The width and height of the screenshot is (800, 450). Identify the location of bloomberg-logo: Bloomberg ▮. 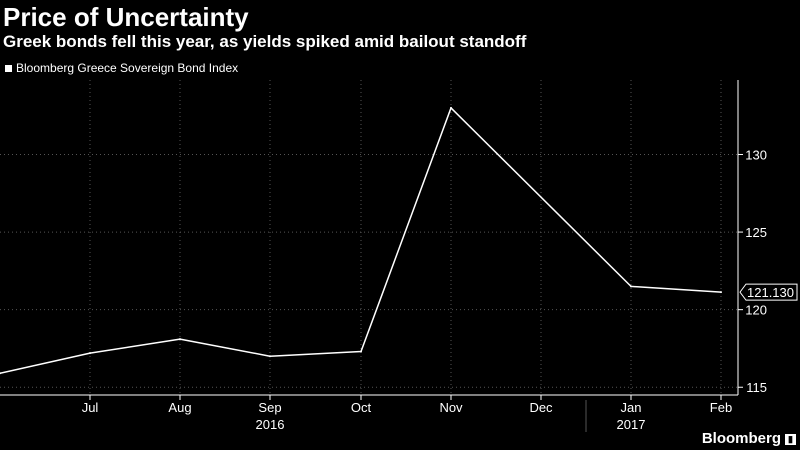
(749, 439).